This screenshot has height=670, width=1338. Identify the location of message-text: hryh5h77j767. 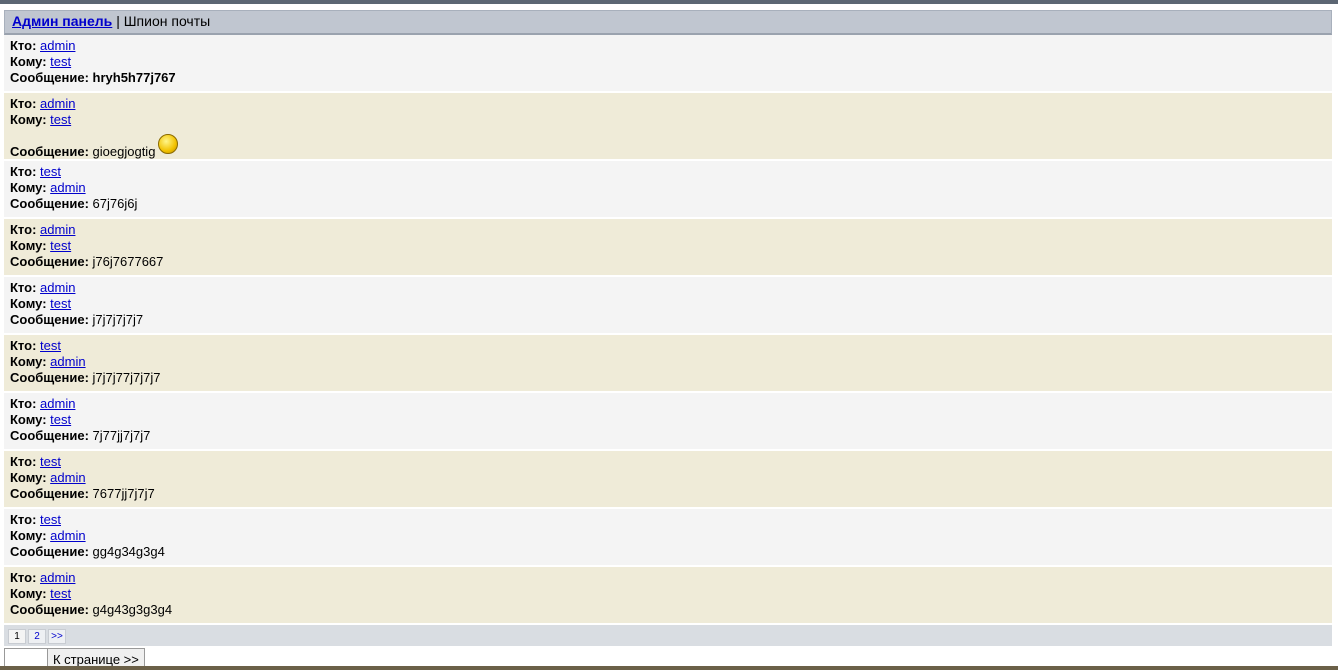
(134, 77).